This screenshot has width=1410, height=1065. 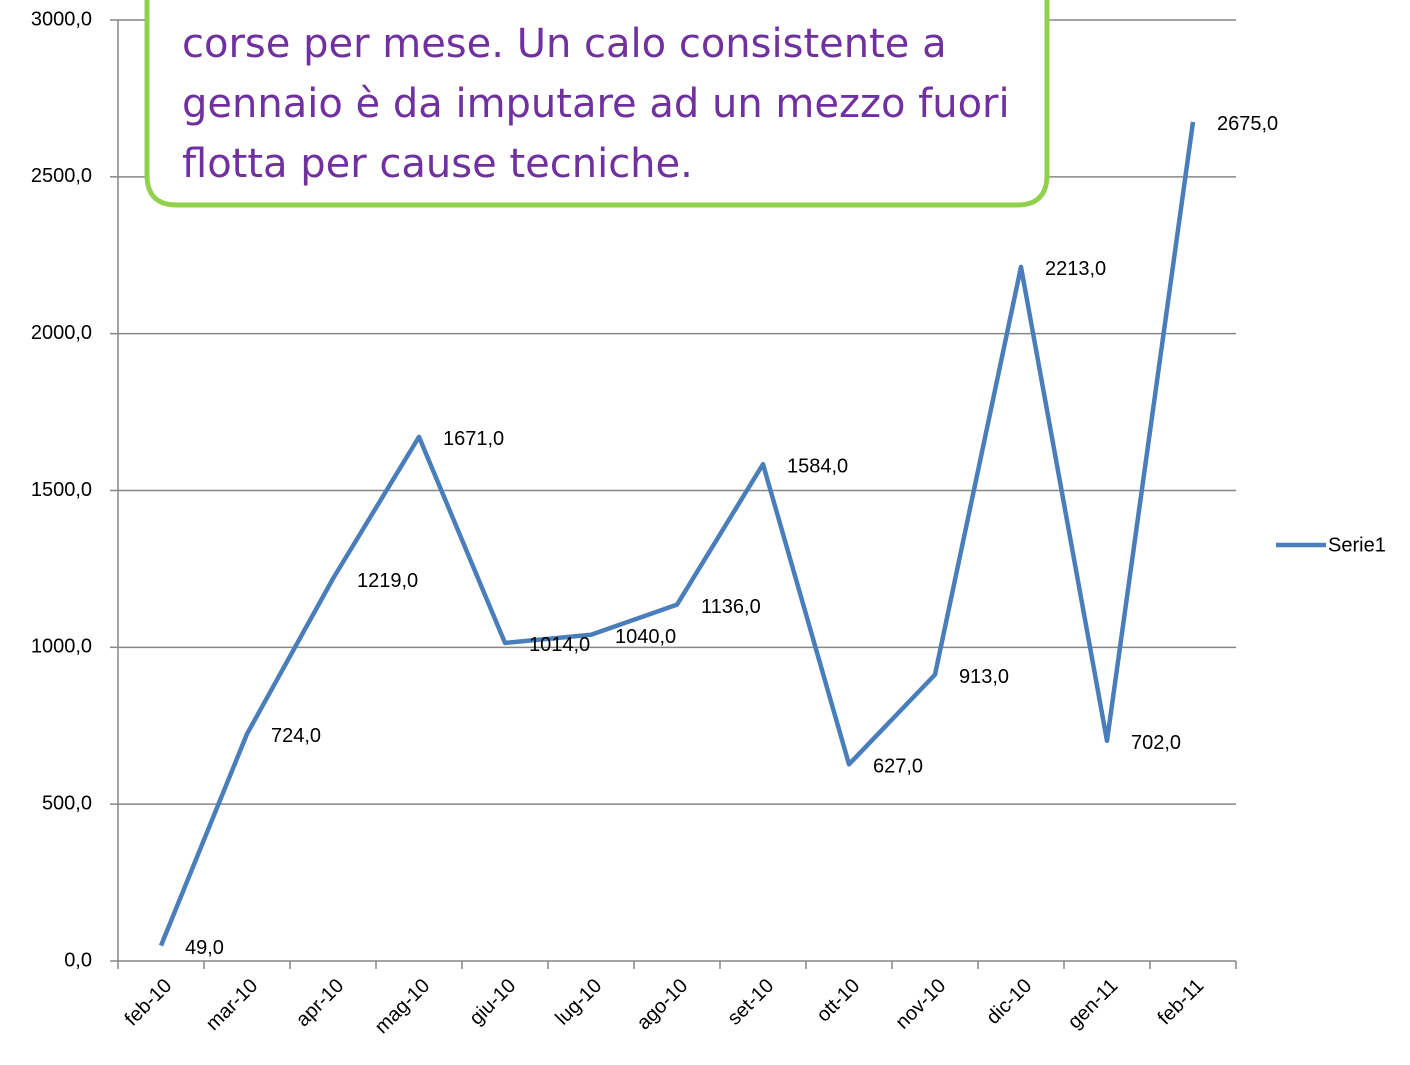 What do you see at coordinates (61, 176) in the screenshot?
I see `y-tick-label: 2500,0` at bounding box center [61, 176].